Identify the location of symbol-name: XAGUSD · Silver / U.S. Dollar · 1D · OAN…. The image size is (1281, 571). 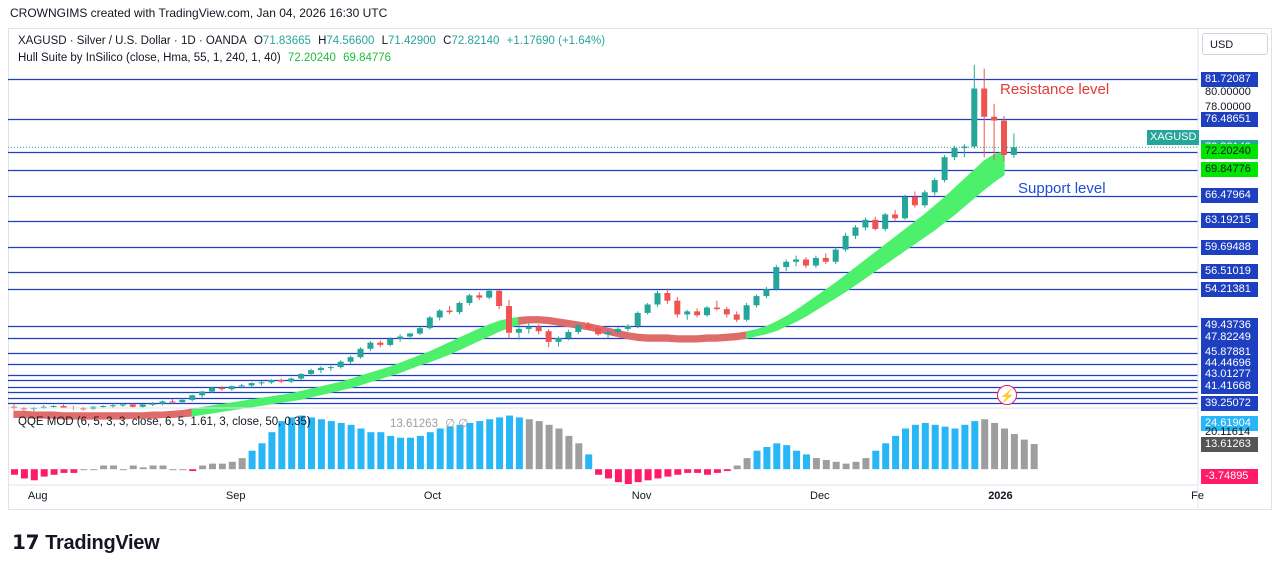
(132, 41).